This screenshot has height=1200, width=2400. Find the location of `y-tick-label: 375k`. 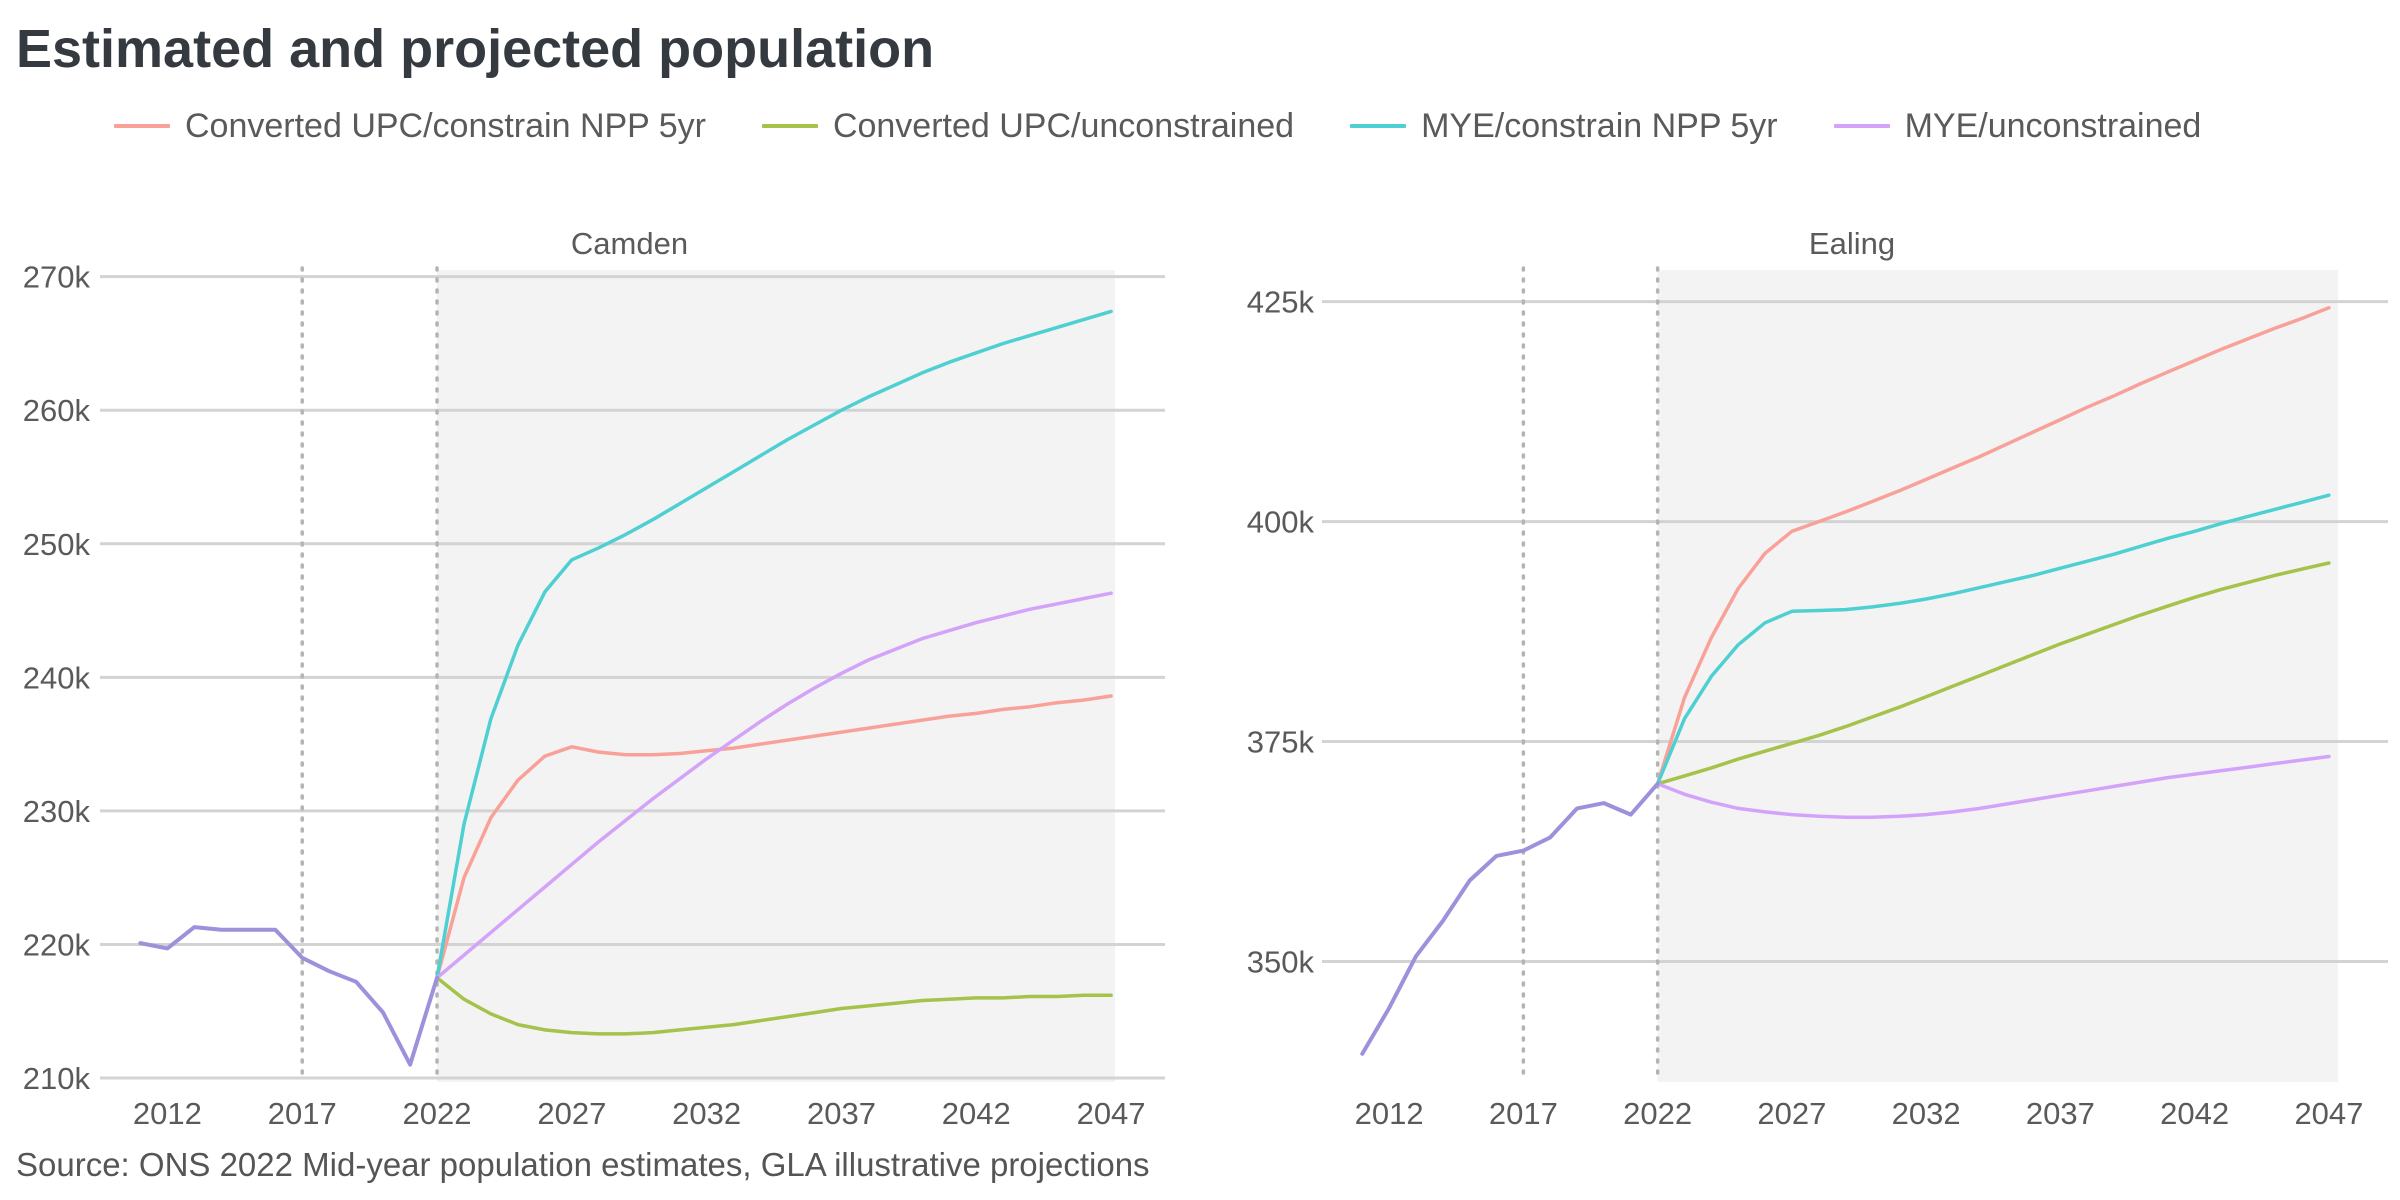

y-tick-label: 375k is located at coordinates (1281, 742).